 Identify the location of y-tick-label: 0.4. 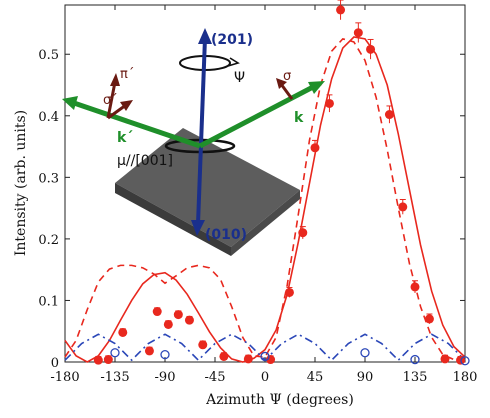
(48, 117).